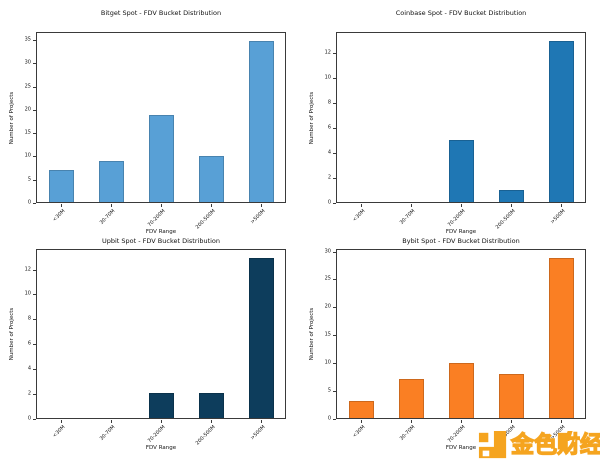  What do you see at coordinates (411, 398) in the screenshot?
I see `bar-30-70M` at bounding box center [411, 398].